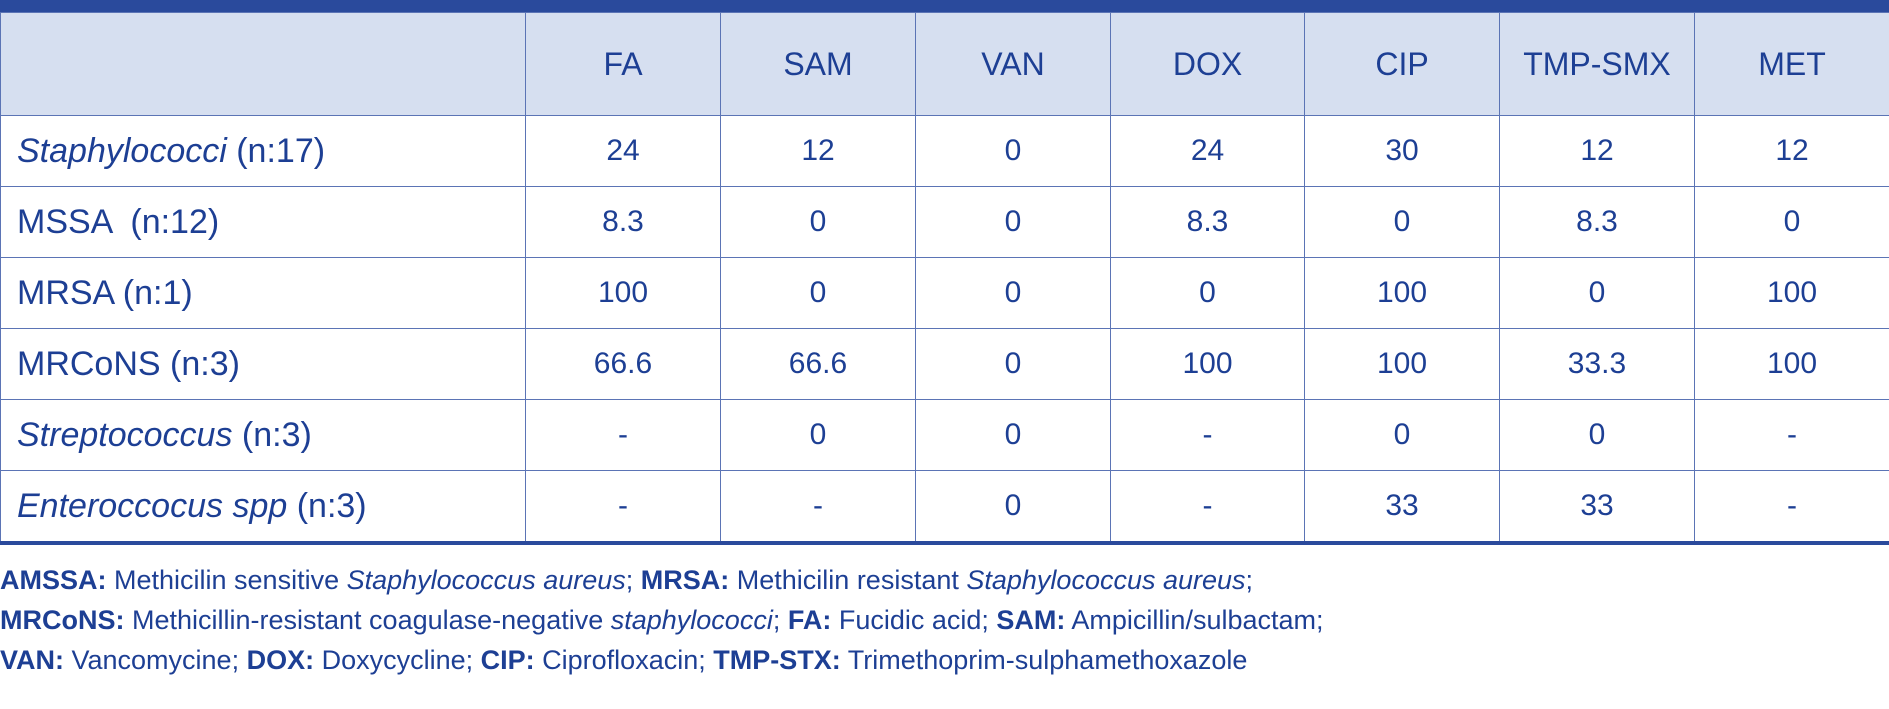 The height and width of the screenshot is (709, 1889). What do you see at coordinates (263, 222) in the screenshot?
I see `row-label: MSSA (n:12)` at bounding box center [263, 222].